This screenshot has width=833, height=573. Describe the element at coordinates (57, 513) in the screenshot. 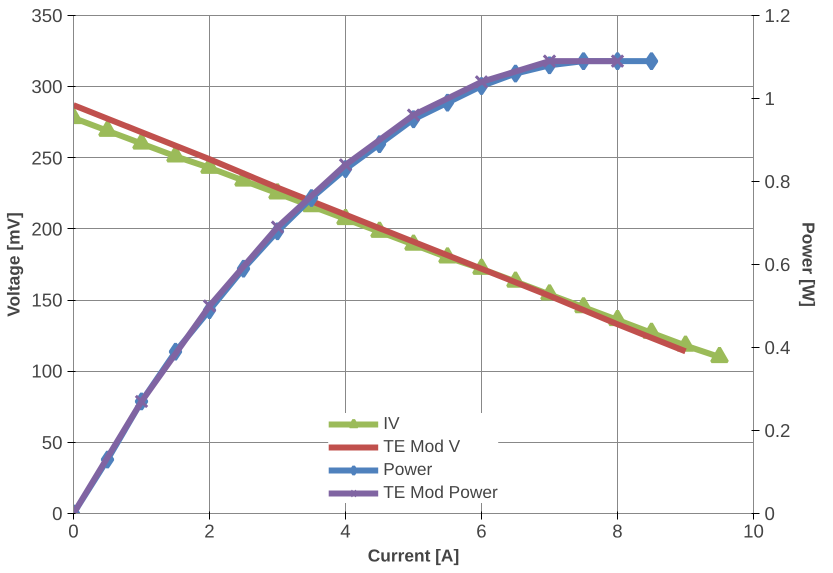

I see `y-tick-label: 0` at that location.